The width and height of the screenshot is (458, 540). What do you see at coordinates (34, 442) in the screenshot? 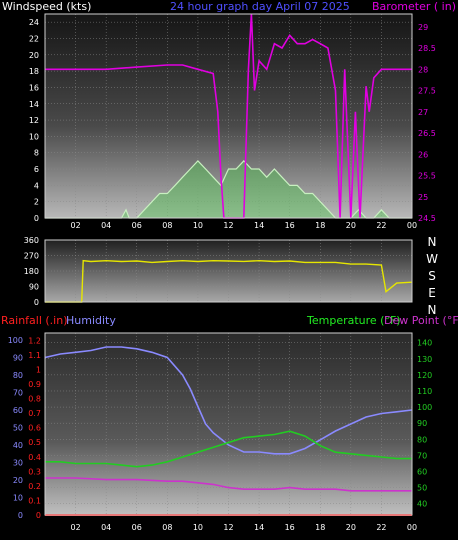
I see `rainfall-tick-label: 0.5` at bounding box center [34, 442].